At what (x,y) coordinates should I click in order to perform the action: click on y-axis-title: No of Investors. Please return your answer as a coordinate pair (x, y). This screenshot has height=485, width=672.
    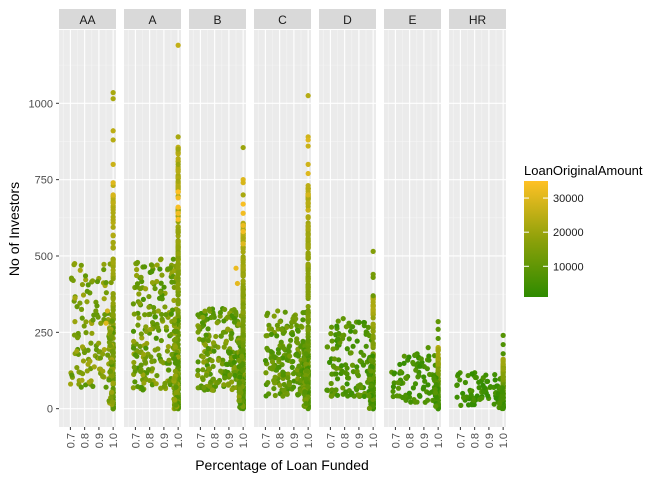
    Looking at the image, I should click on (14, 229).